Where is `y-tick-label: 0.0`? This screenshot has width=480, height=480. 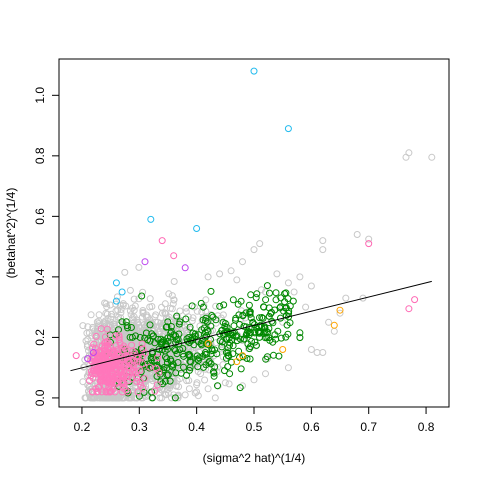 y-tick-label: 0.0 is located at coordinates (40, 397).